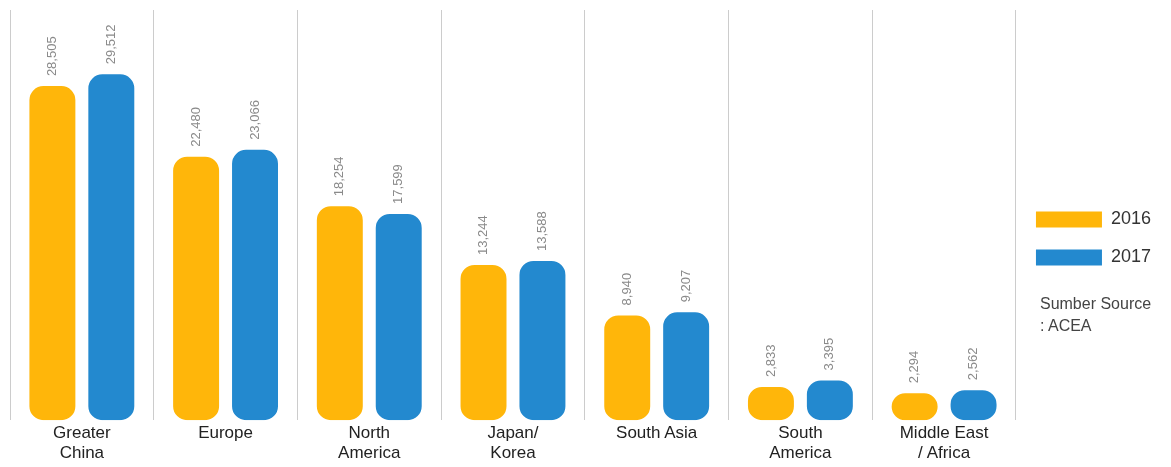  I want to click on data-label: 23,066, so click(254, 120).